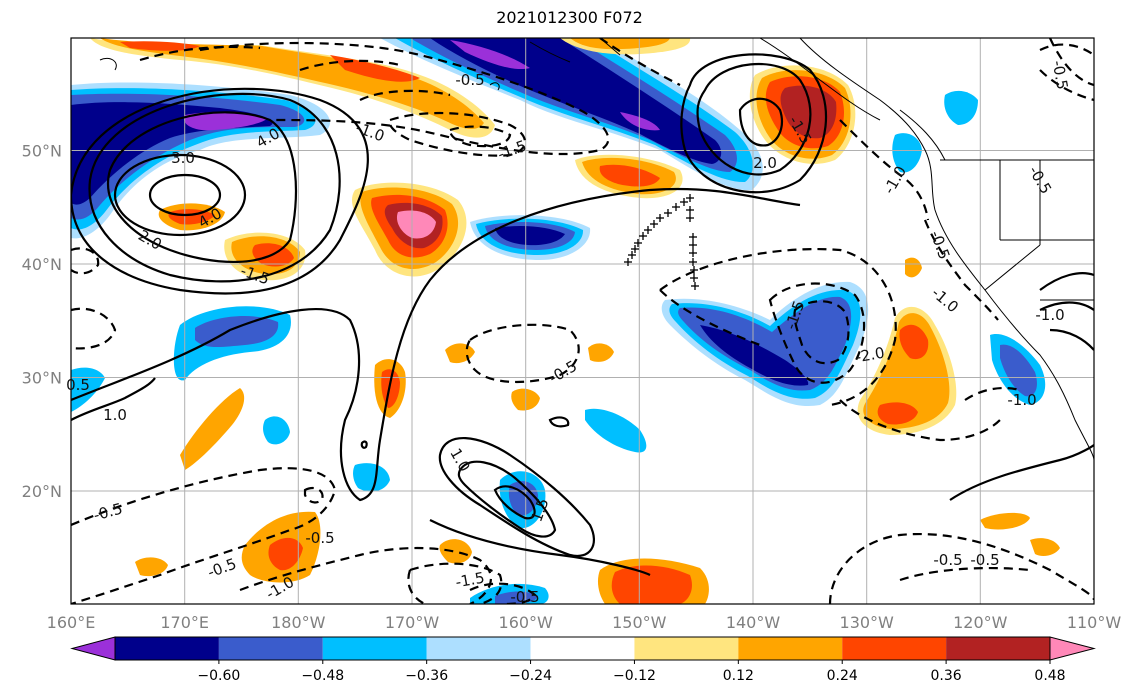 The image size is (1139, 698). What do you see at coordinates (1072, 648) in the screenshot?
I see `colorbar-extend-max` at bounding box center [1072, 648].